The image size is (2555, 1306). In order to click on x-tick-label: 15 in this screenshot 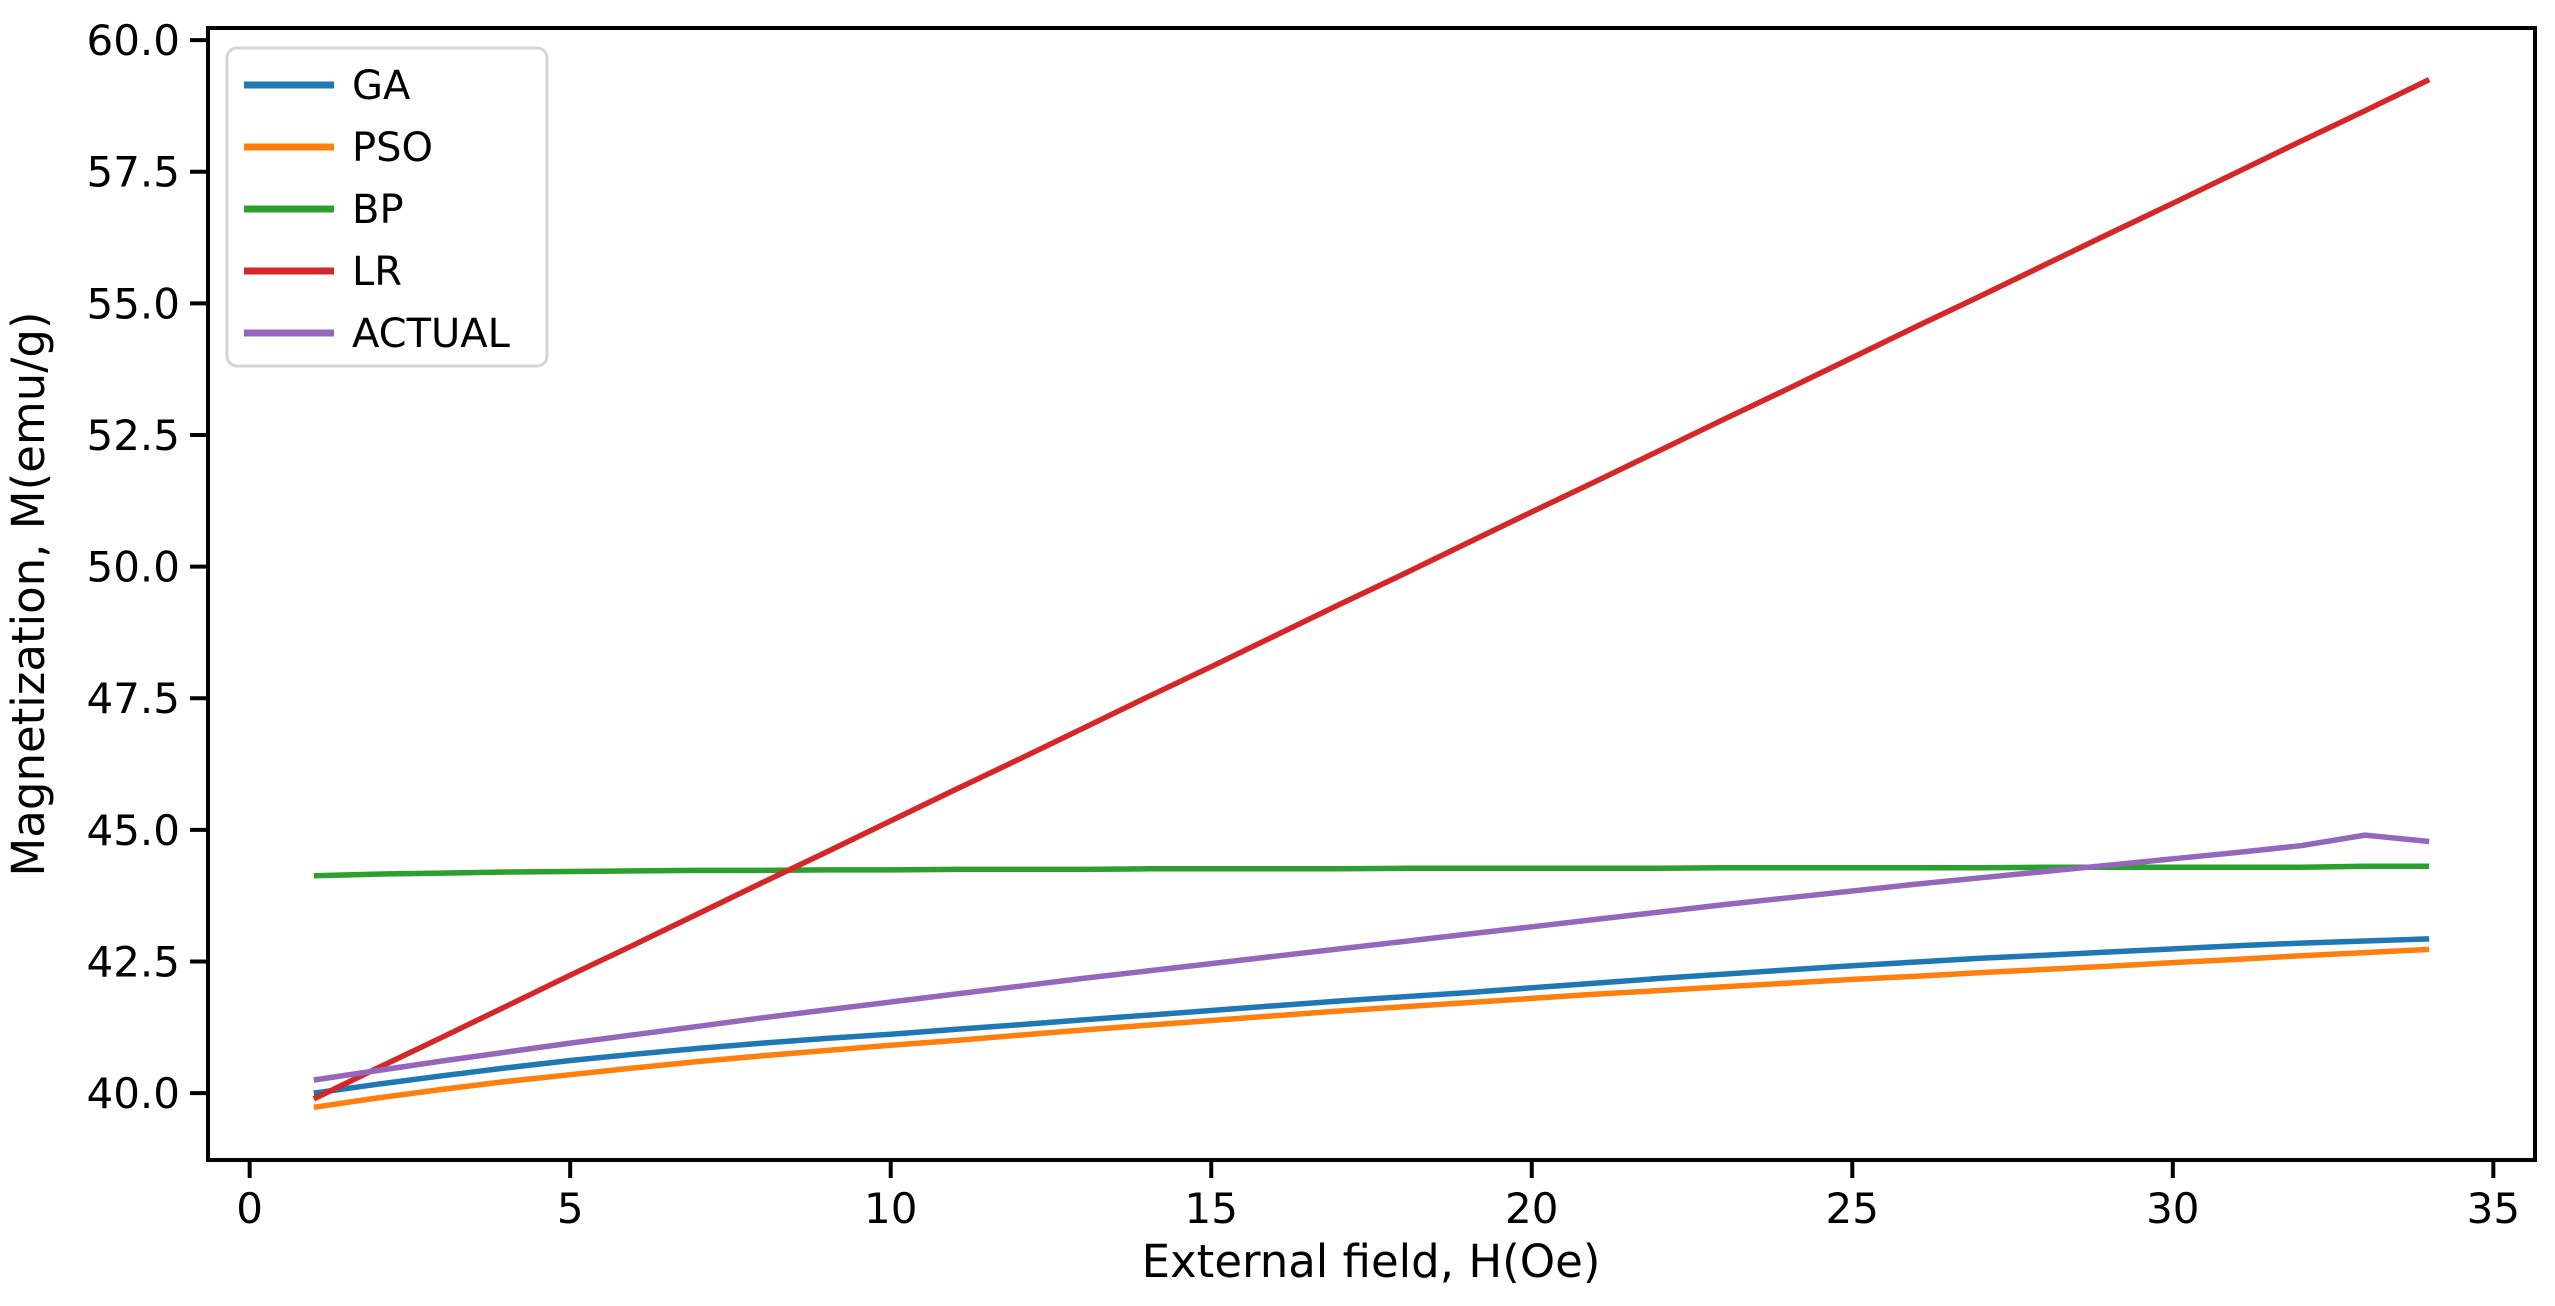, I will do `click(1211, 1208)`.